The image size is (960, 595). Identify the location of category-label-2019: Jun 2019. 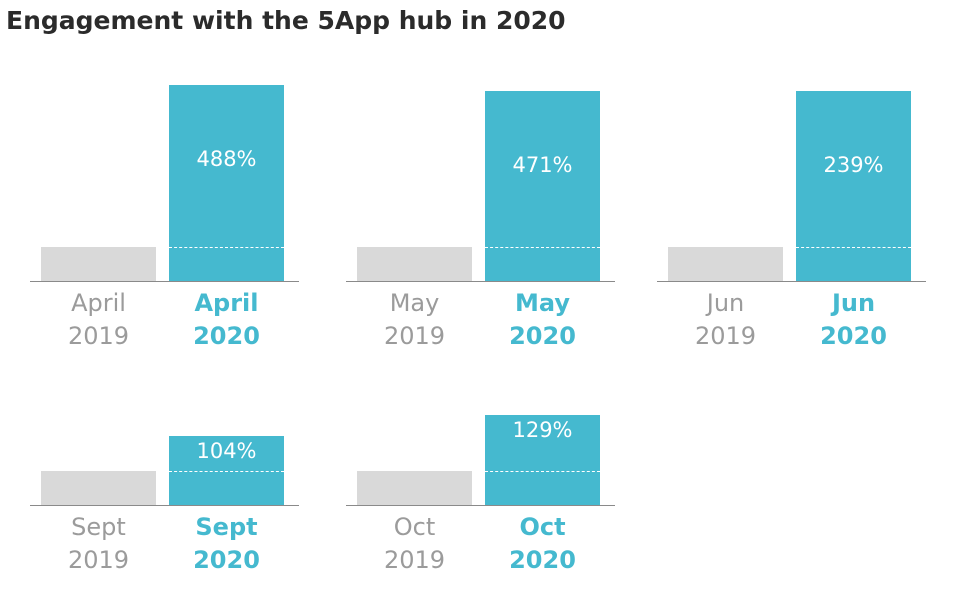
(725, 320).